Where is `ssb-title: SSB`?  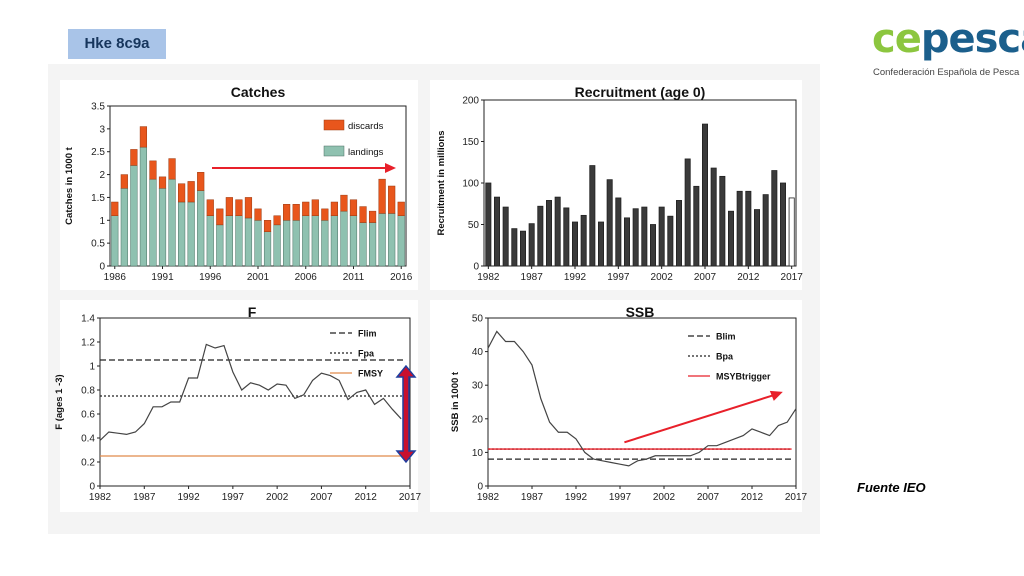 ssb-title: SSB is located at coordinates (640, 312).